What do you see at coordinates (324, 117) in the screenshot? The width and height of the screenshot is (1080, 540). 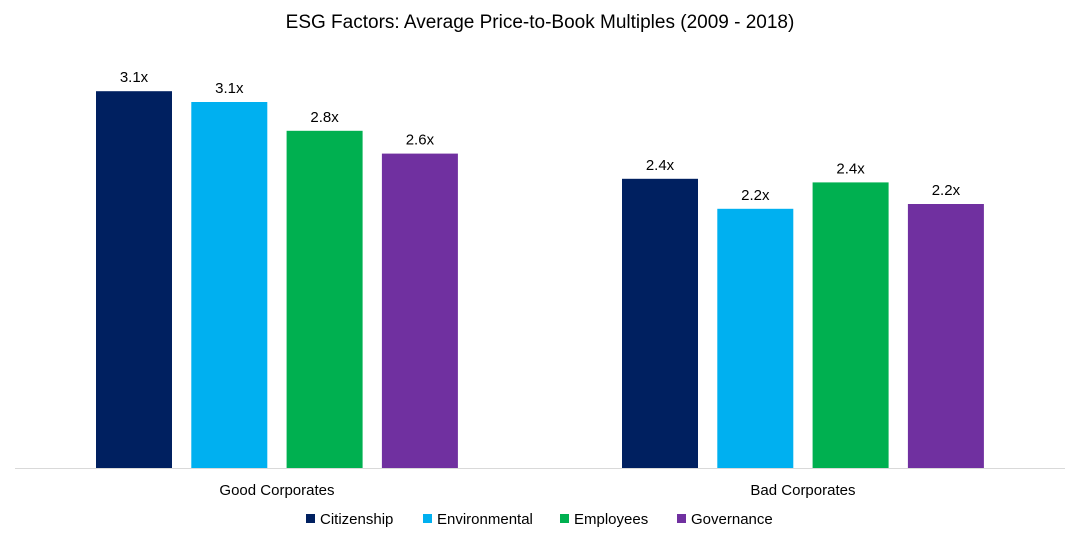 I see `data-label: 2.8x` at bounding box center [324, 117].